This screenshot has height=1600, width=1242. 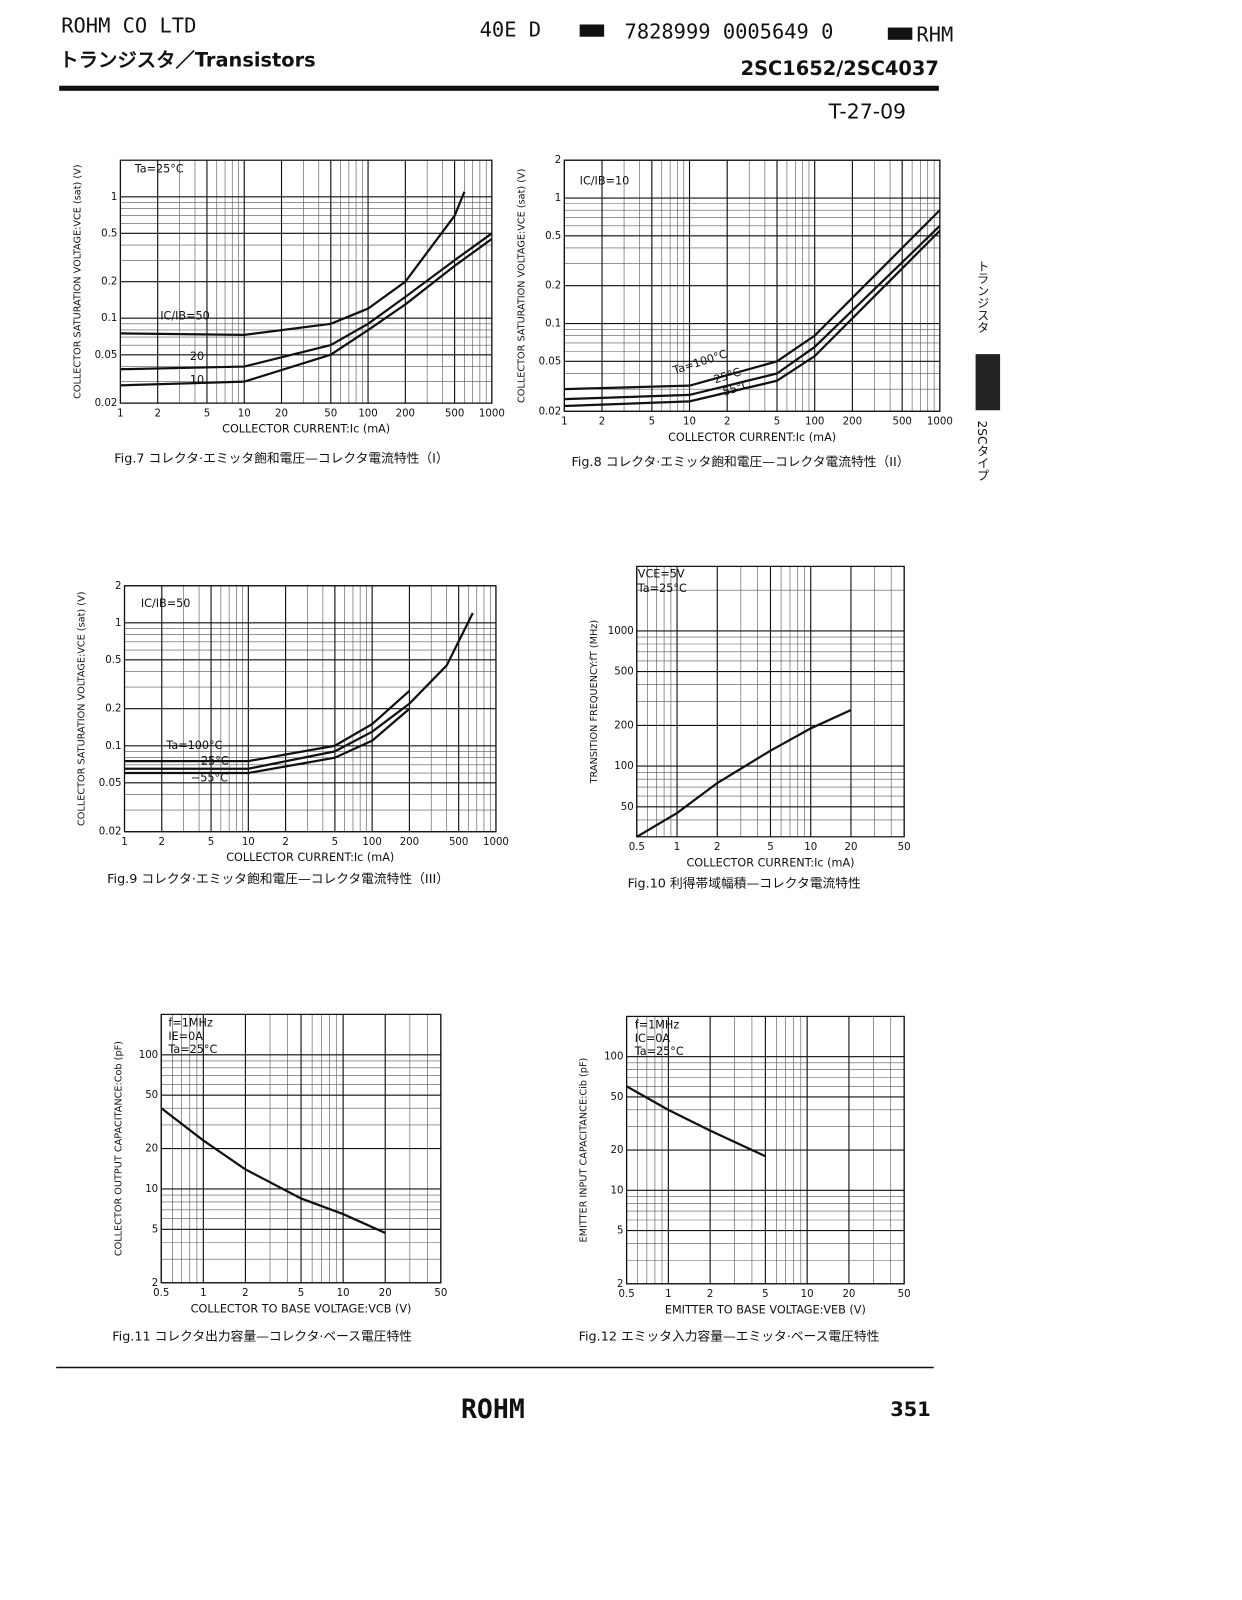 I want to click on y-tick-label: 5, so click(x=620, y=1231).